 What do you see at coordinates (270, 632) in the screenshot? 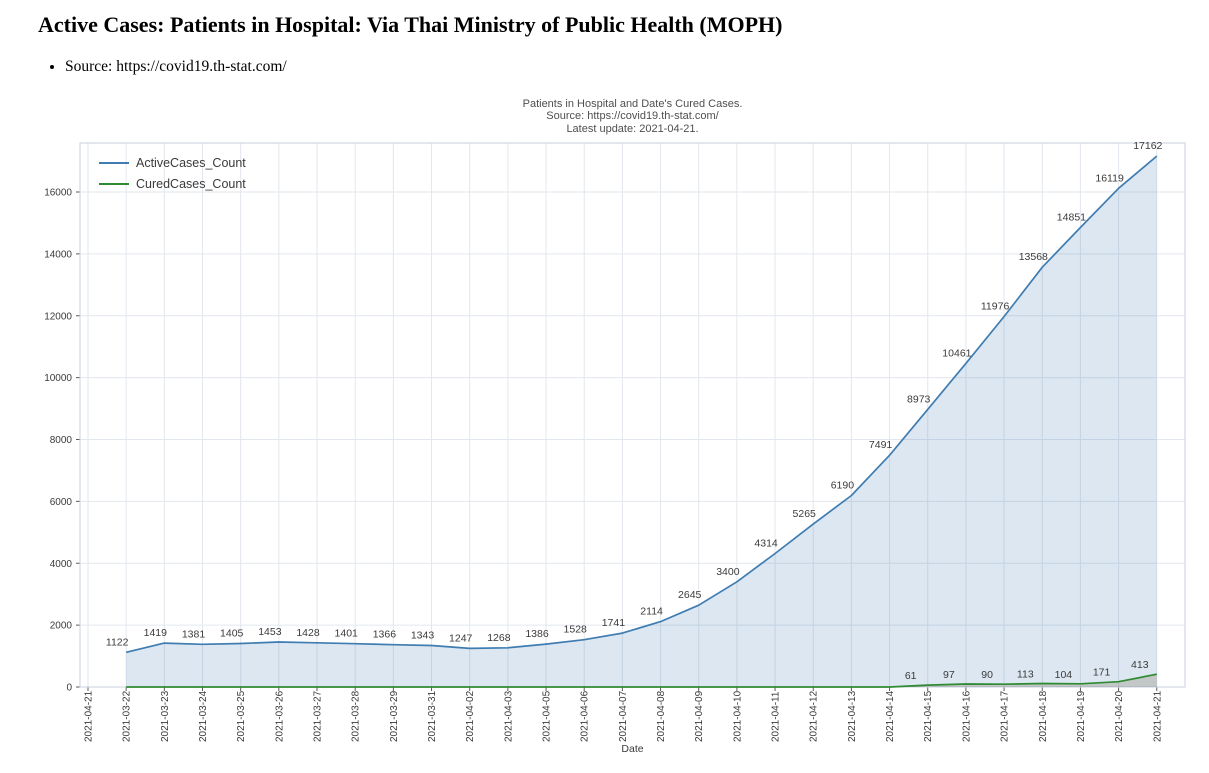
I see `svg-text: 1453` at bounding box center [270, 632].